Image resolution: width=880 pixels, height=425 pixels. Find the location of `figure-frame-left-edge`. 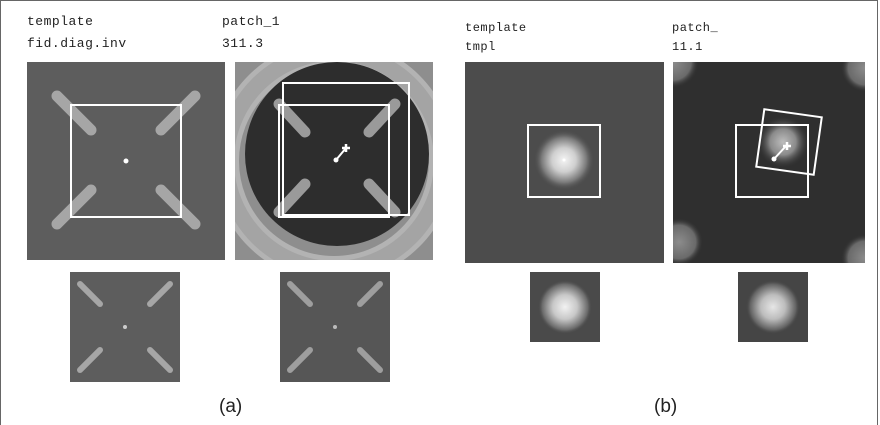

figure-frame-left-edge is located at coordinates (0, 212).